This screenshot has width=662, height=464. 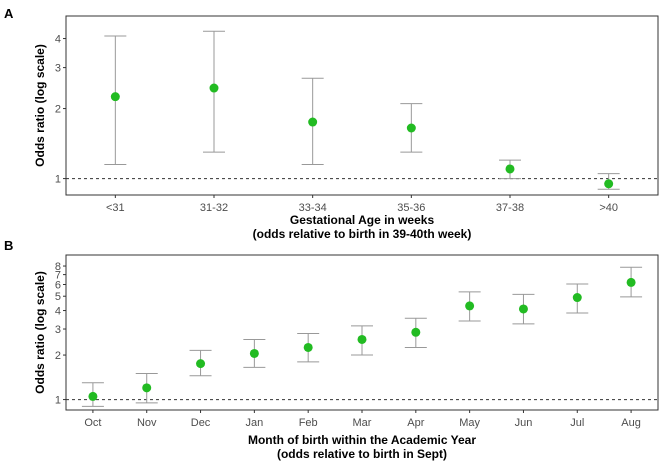 What do you see at coordinates (9, 13) in the screenshot?
I see `panel-a-tag: A` at bounding box center [9, 13].